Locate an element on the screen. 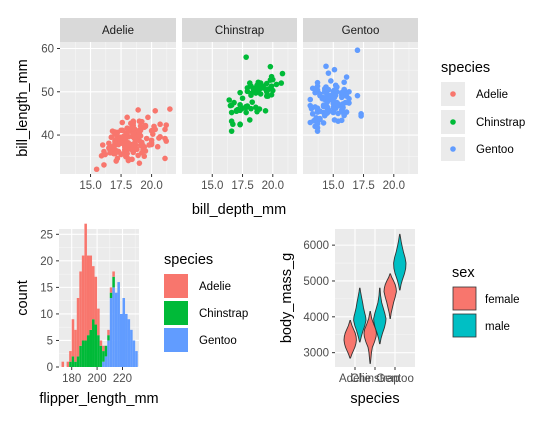 The image size is (558, 424). x-axis-title: flipper_length_mm is located at coordinates (98, 399).